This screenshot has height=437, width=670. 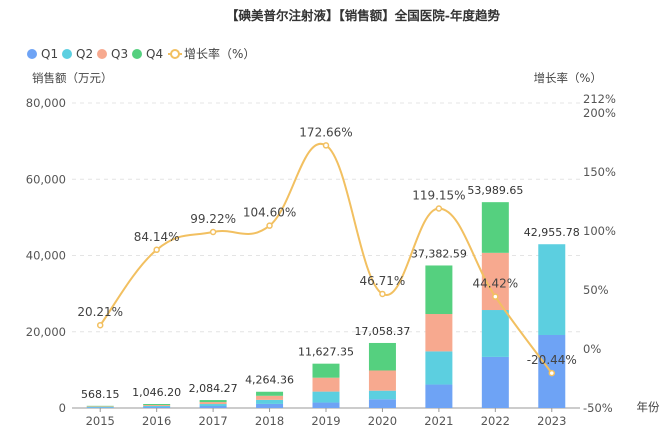 What do you see at coordinates (100, 421) in the screenshot?
I see `x-tick-label: 2015` at bounding box center [100, 421].